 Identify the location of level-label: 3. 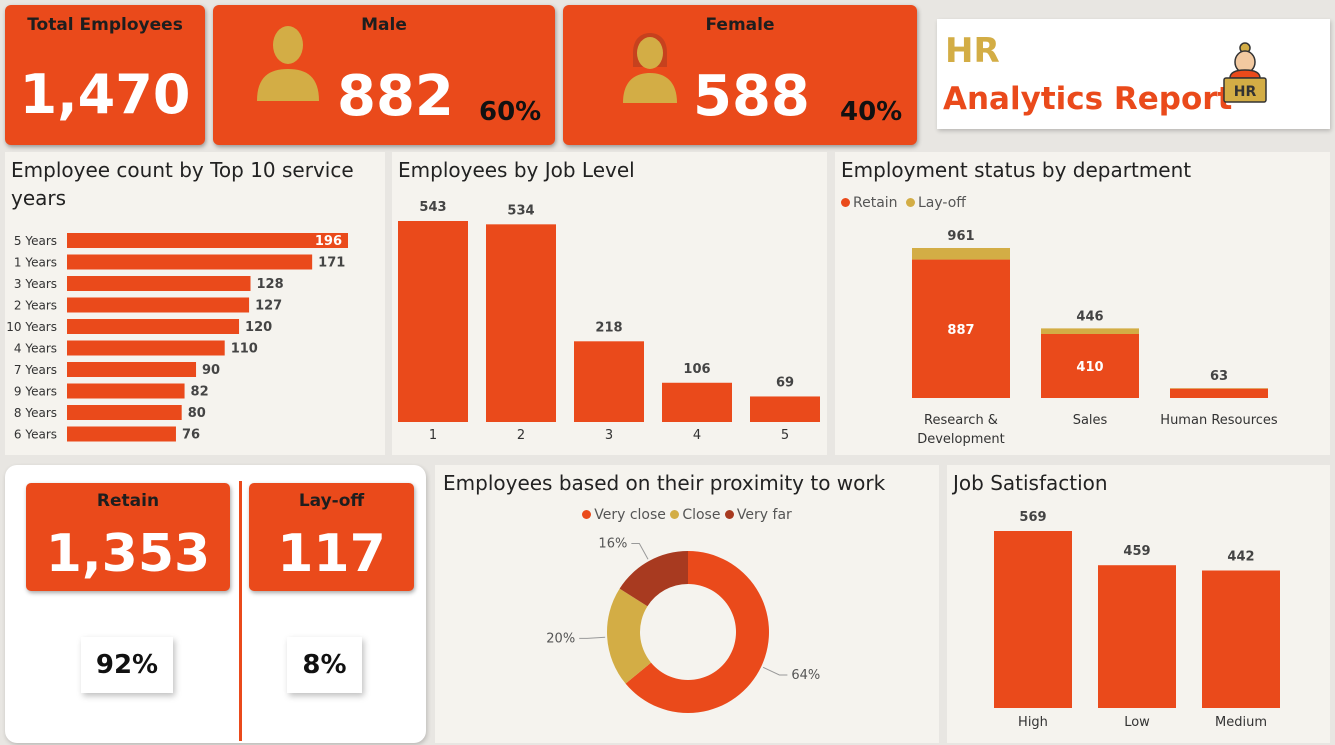
(609, 435).